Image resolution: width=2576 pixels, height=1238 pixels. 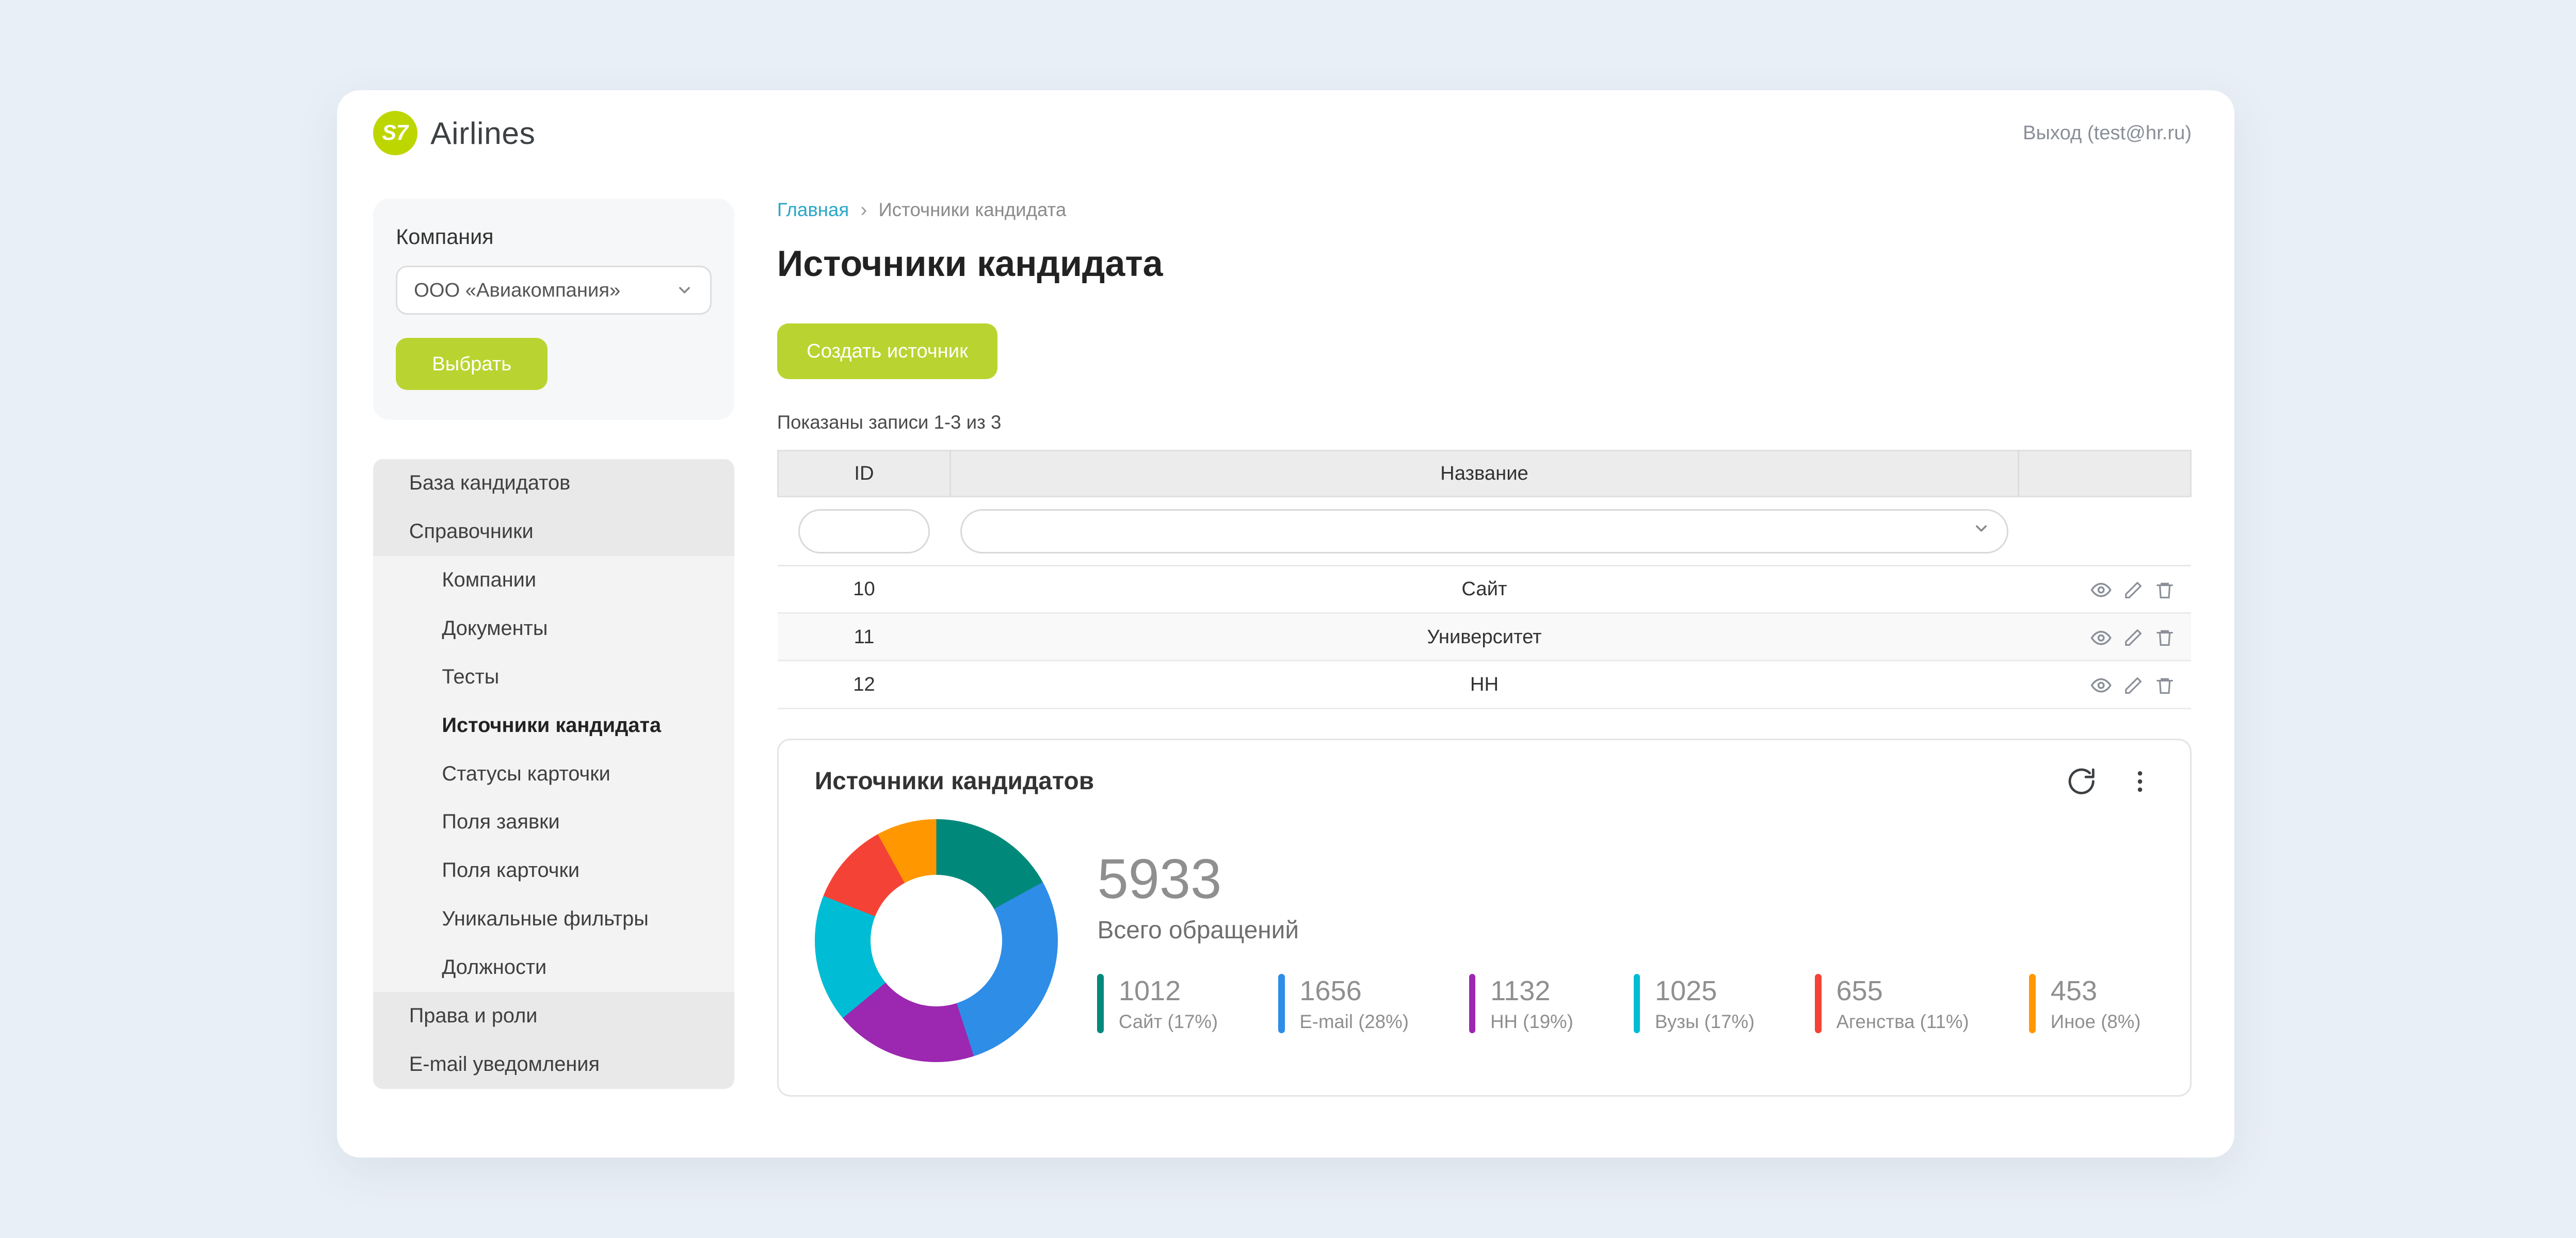 What do you see at coordinates (890, 422) in the screenshot?
I see `records-summary: Показаны записи 1-3 из 3` at bounding box center [890, 422].